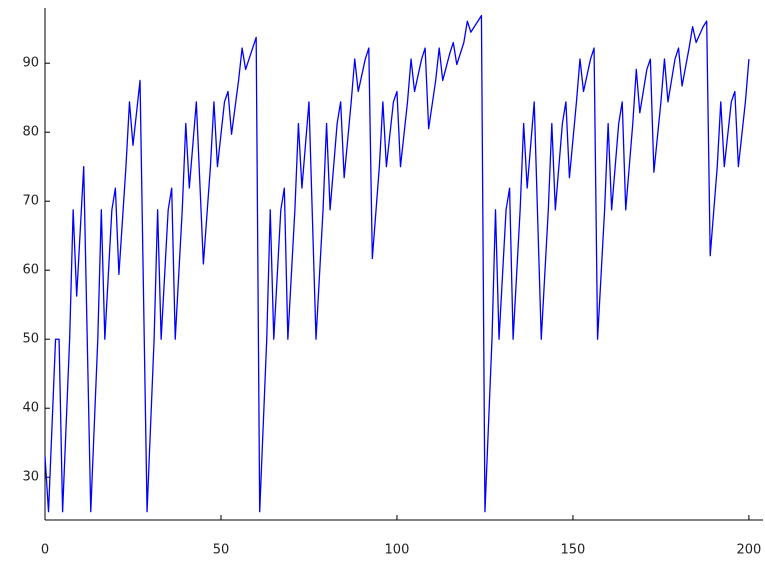 Image resolution: width=765 pixels, height=572 pixels. What do you see at coordinates (45, 550) in the screenshot?
I see `x-tick-label: 0` at bounding box center [45, 550].